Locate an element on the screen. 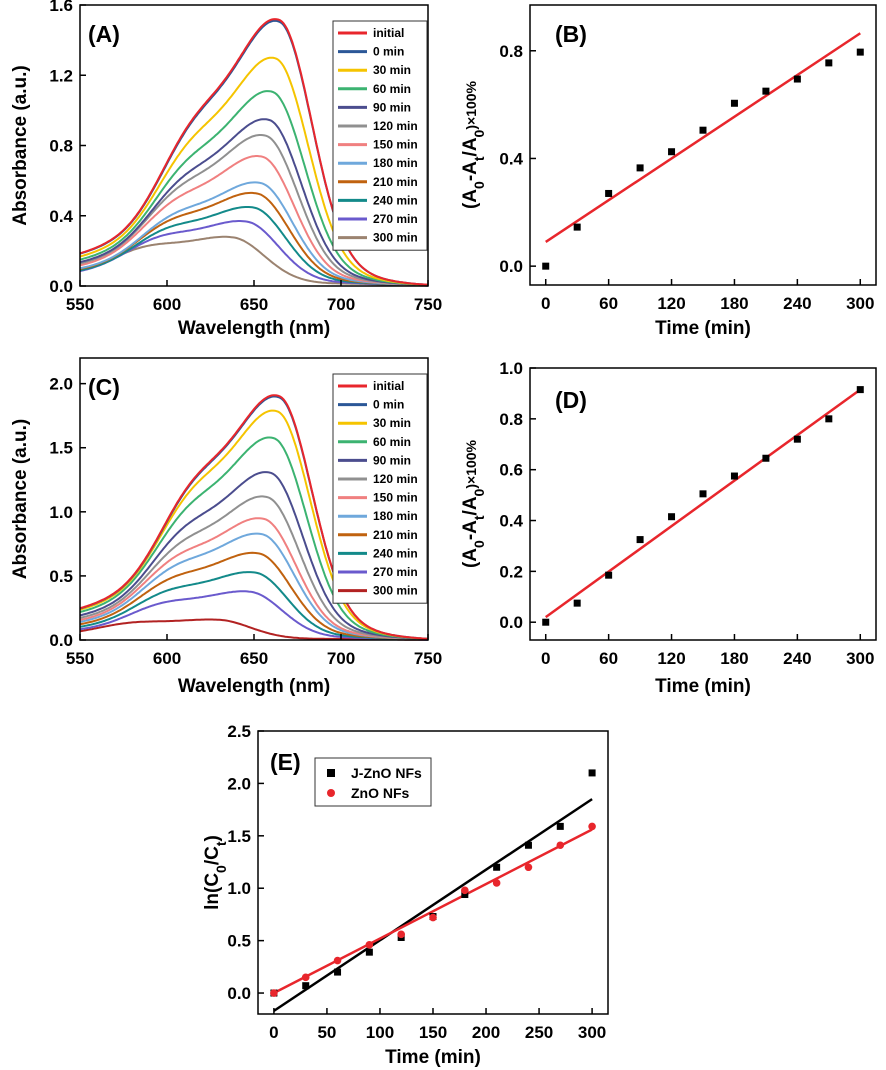 This screenshot has width=886, height=1070. y-tick-label: 1.6 is located at coordinates (61, 7).